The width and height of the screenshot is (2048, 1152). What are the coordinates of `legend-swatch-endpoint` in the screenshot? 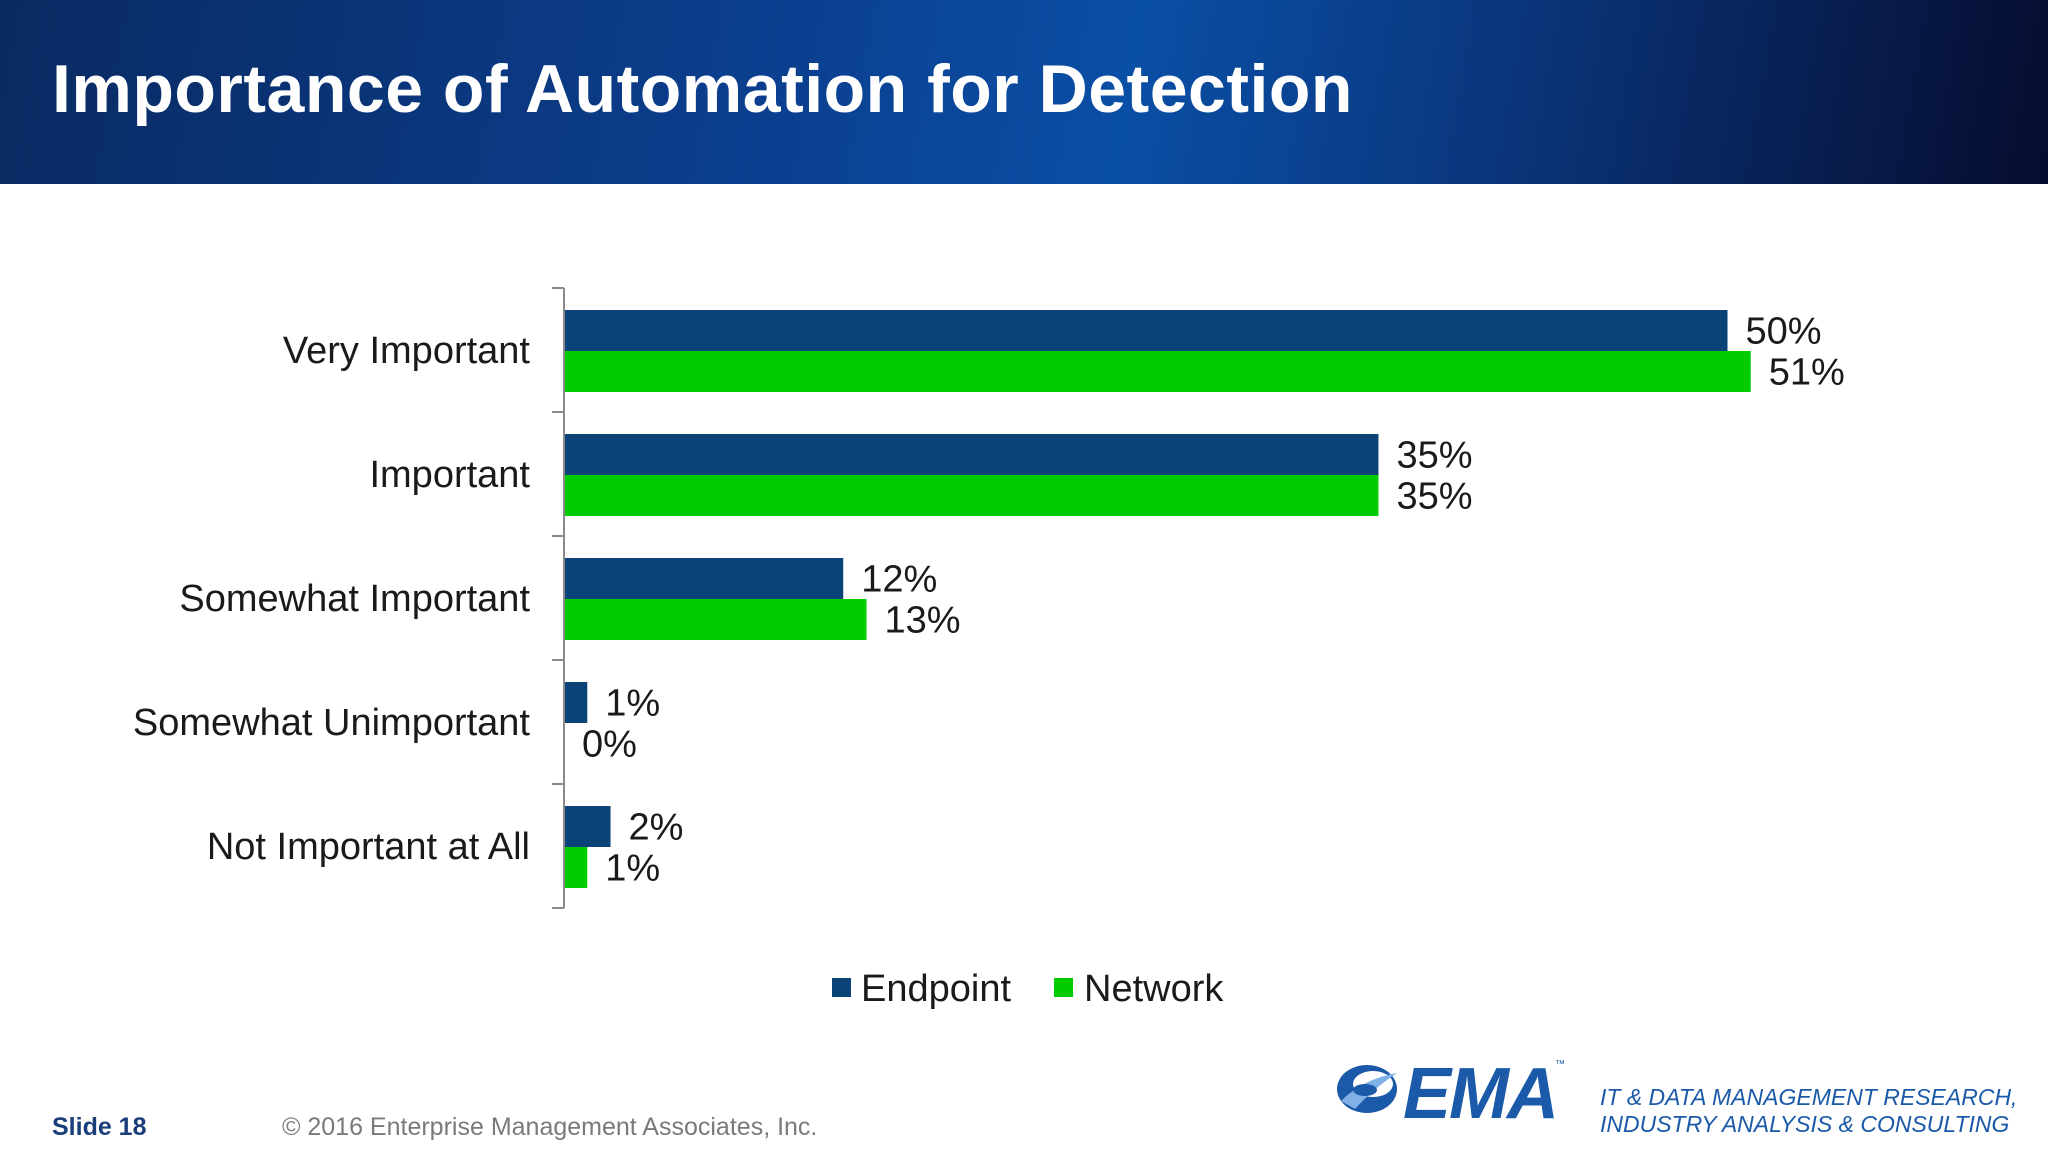 It's located at (841, 987).